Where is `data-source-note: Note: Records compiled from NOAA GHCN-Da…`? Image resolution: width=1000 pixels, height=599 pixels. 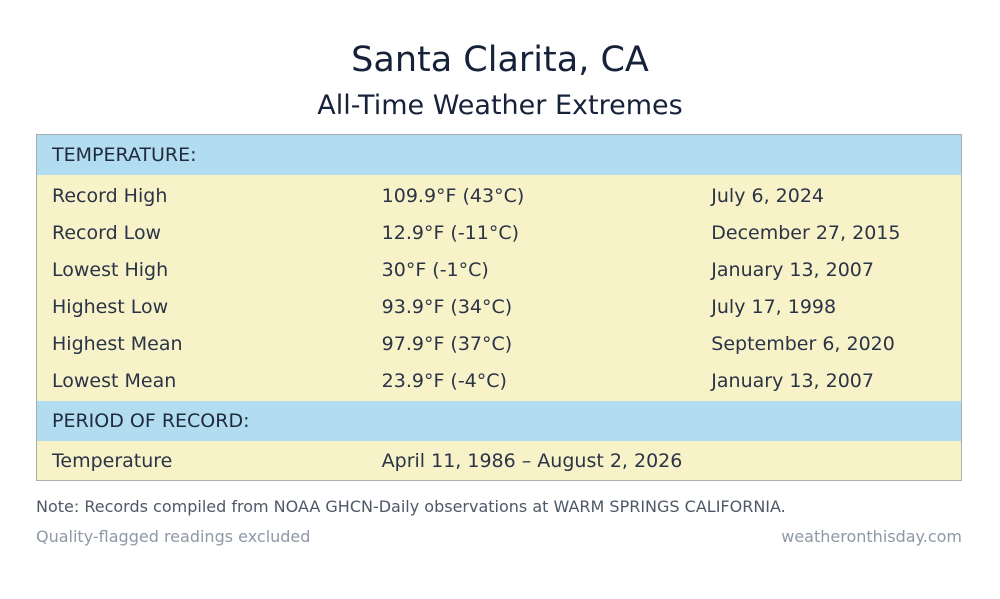 data-source-note: Note: Records compiled from NOAA GHCN-Da… is located at coordinates (411, 506).